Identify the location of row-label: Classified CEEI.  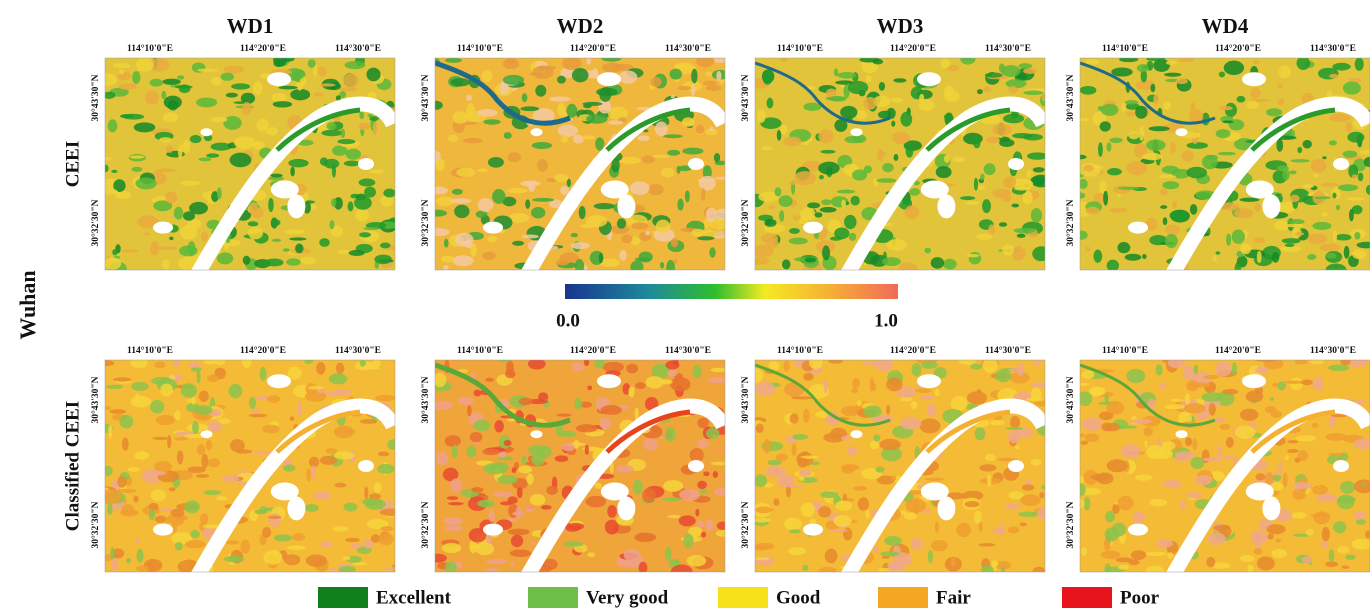
(72, 466).